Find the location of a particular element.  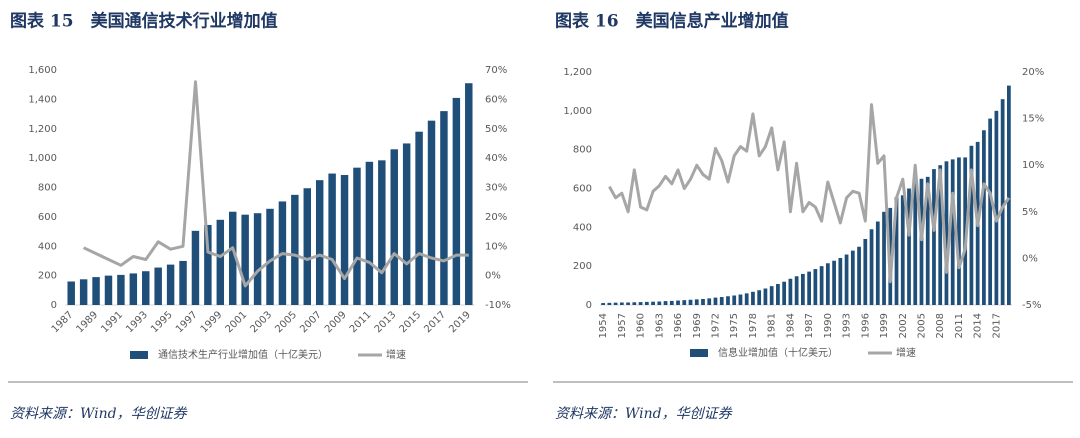

y-tick-label: 400 is located at coordinates (582, 227).